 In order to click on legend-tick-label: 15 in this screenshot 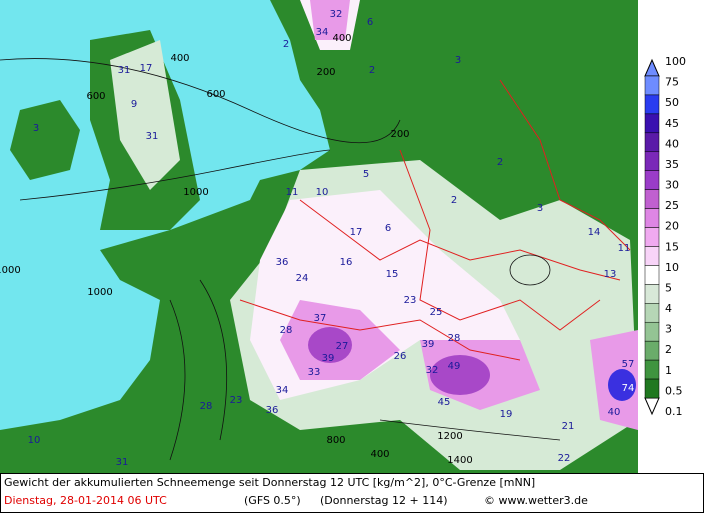, I will do `click(672, 246)`.